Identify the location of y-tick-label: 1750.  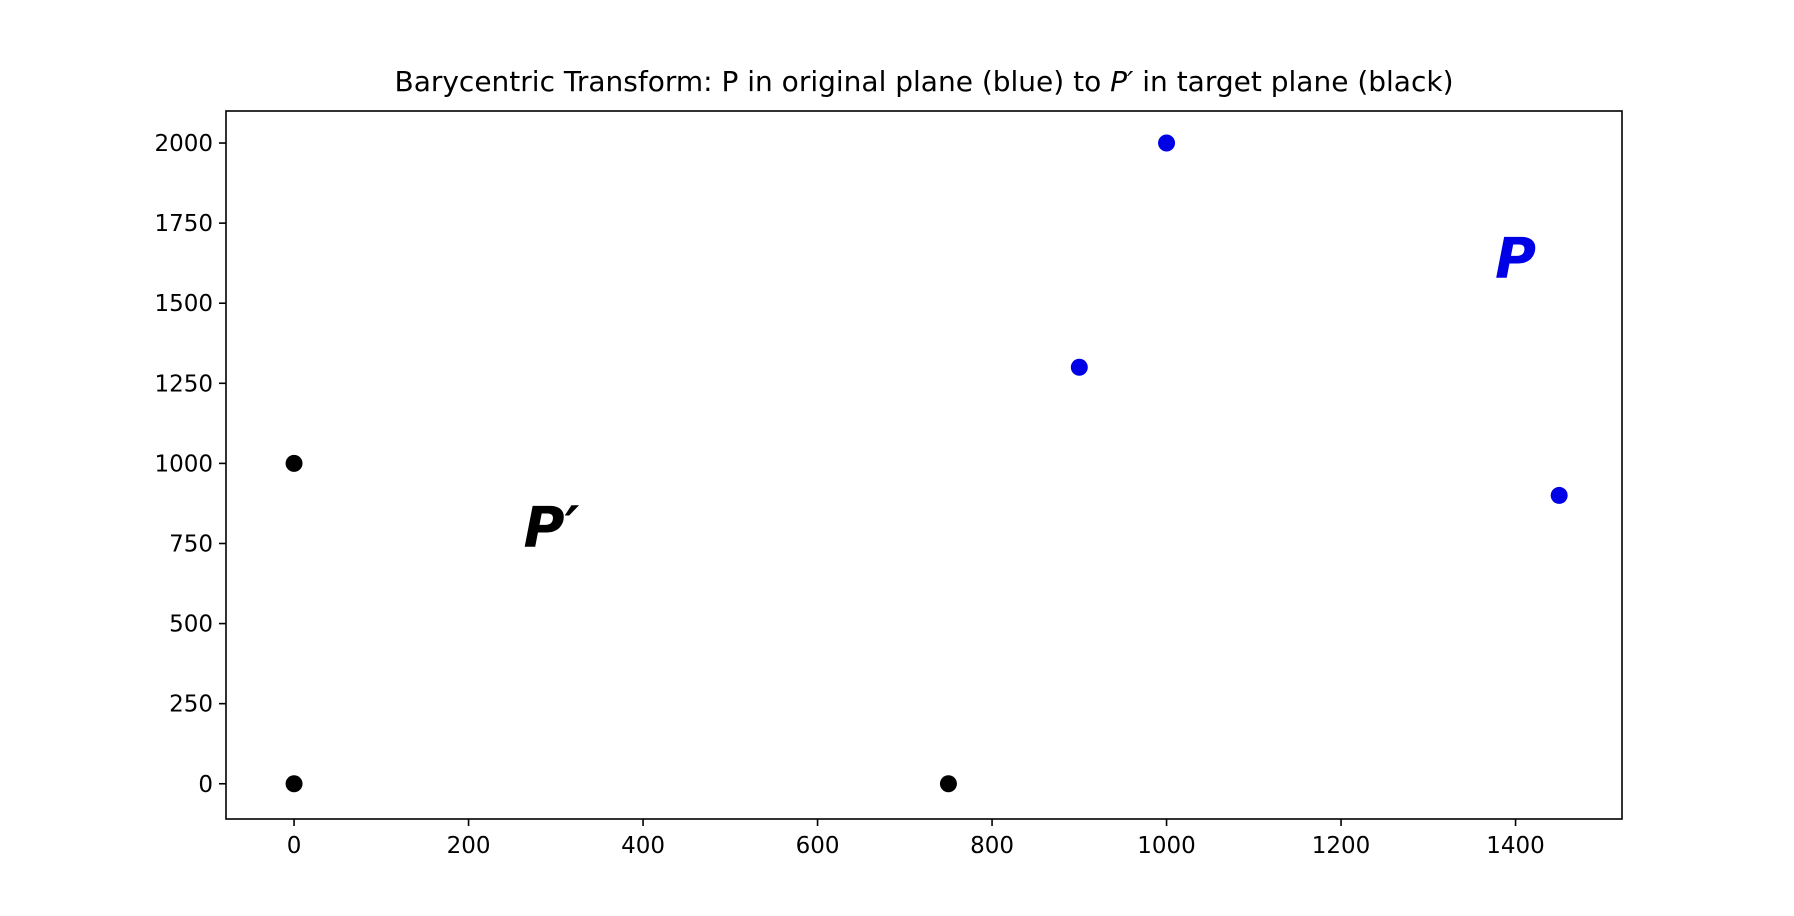
(183, 224).